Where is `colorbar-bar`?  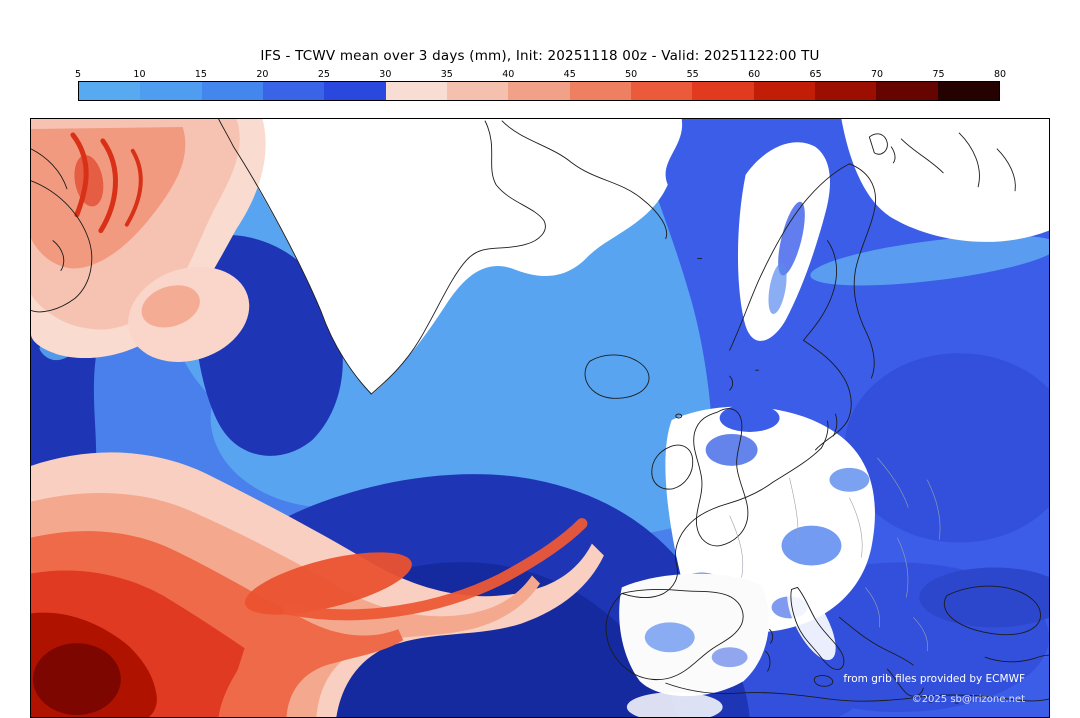 colorbar-bar is located at coordinates (539, 91).